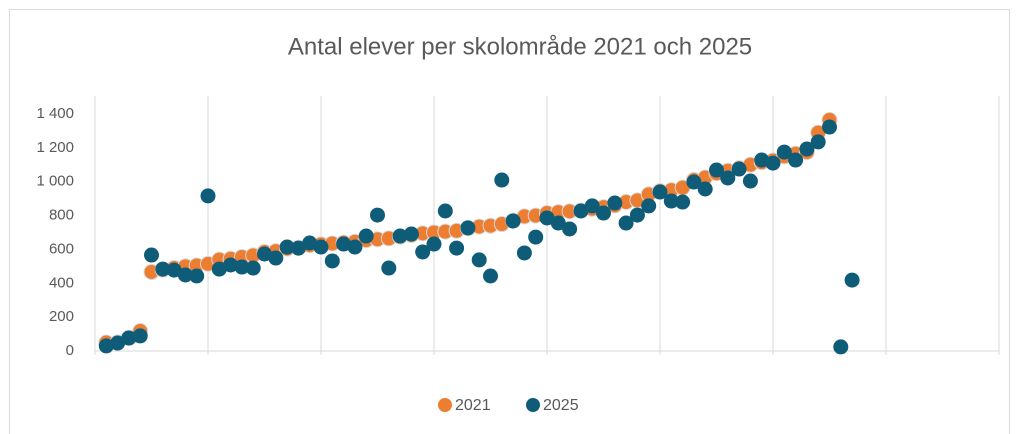  Describe the element at coordinates (61, 215) in the screenshot. I see `y-tick-label: 800` at that location.